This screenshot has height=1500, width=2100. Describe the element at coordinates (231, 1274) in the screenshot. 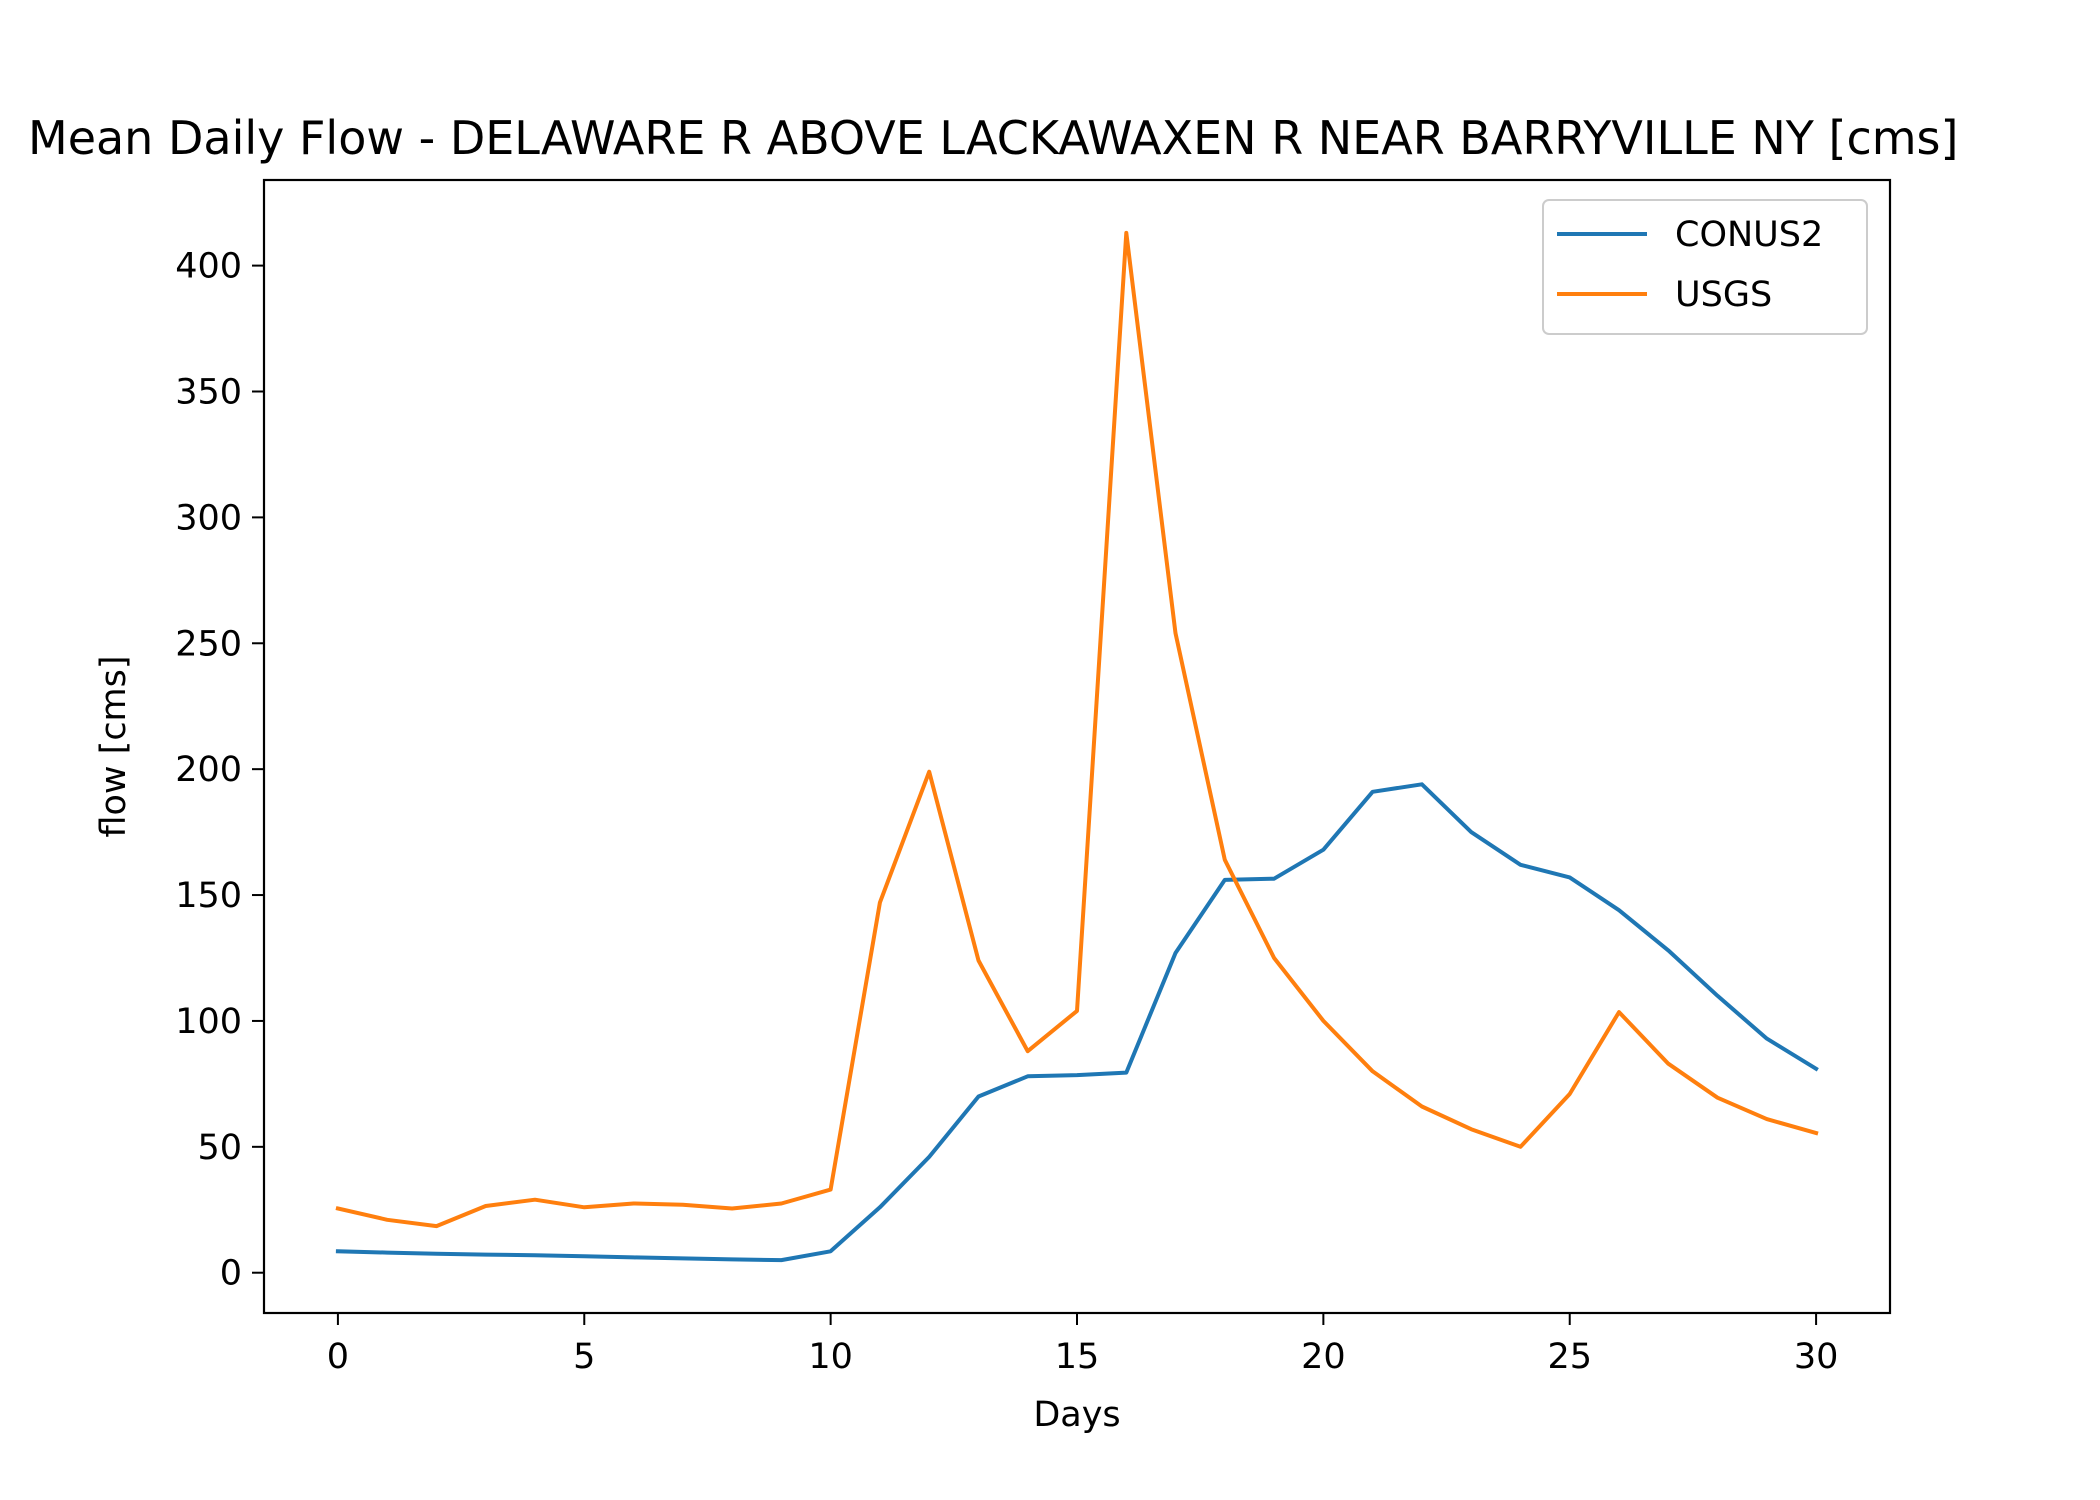

I see `y-tick-label: 0` at that location.